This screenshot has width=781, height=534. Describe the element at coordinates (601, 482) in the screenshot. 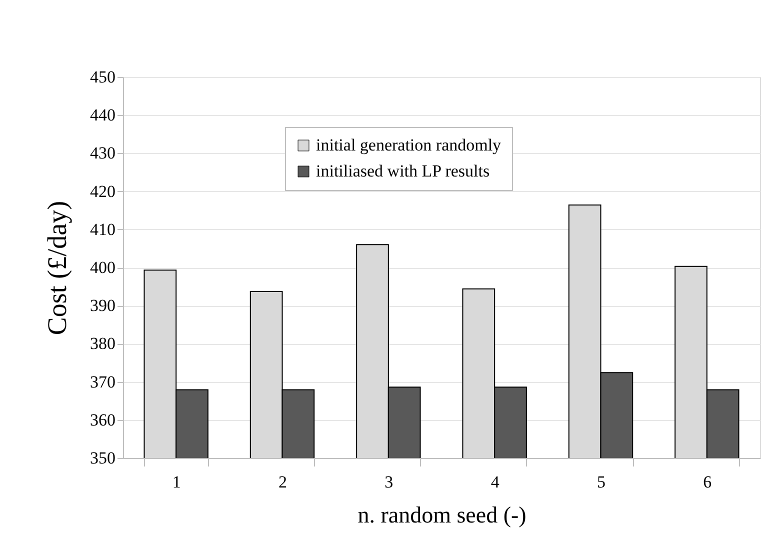

I see `x-tick-label: 5` at that location.